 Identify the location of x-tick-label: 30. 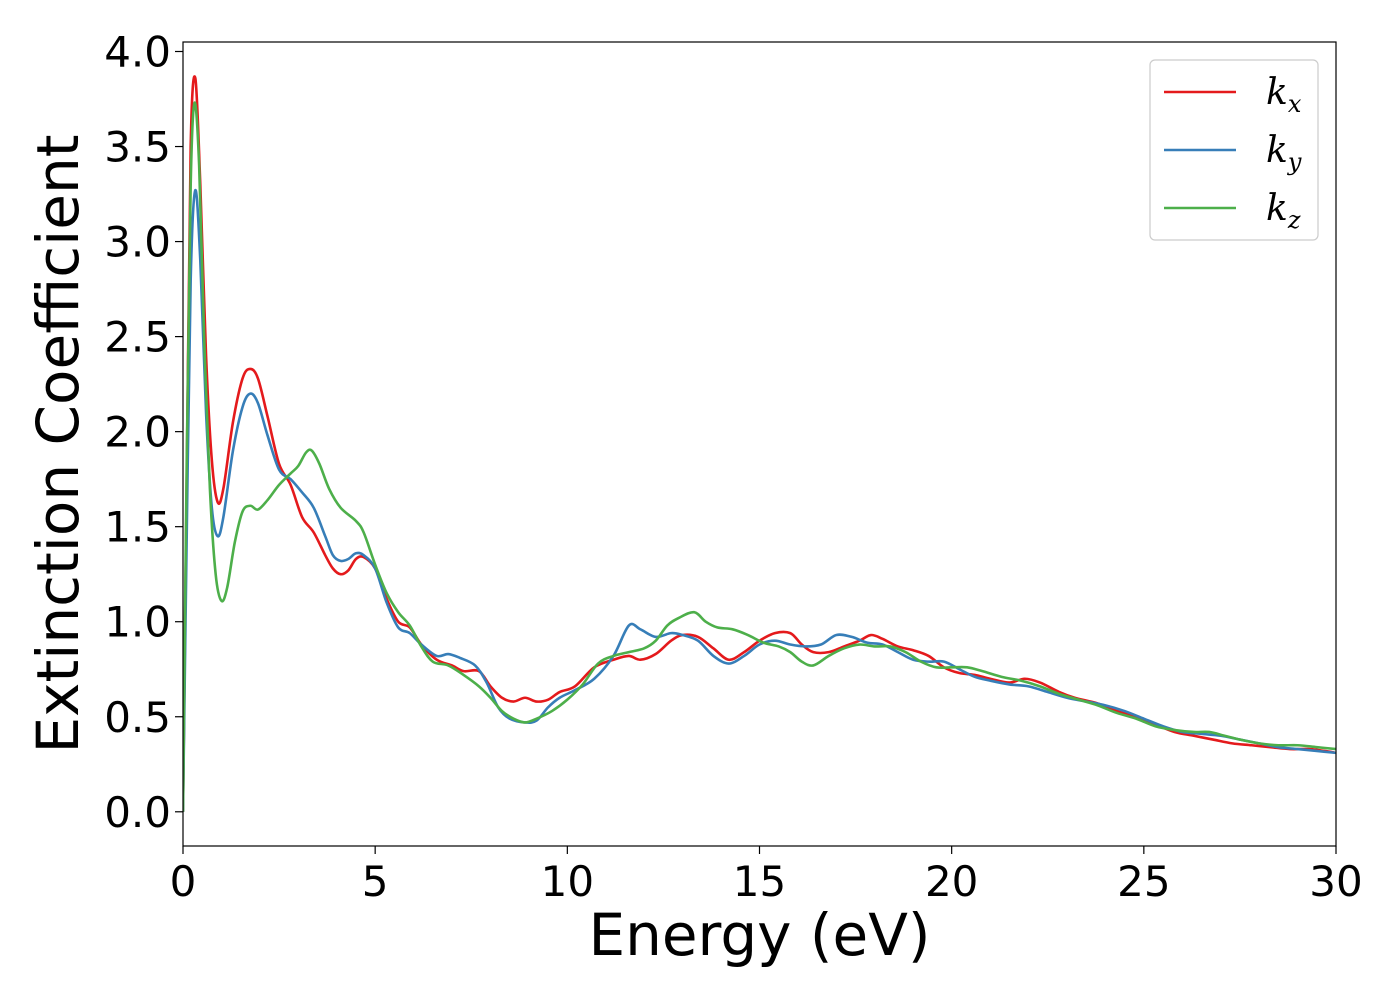
(1335, 881).